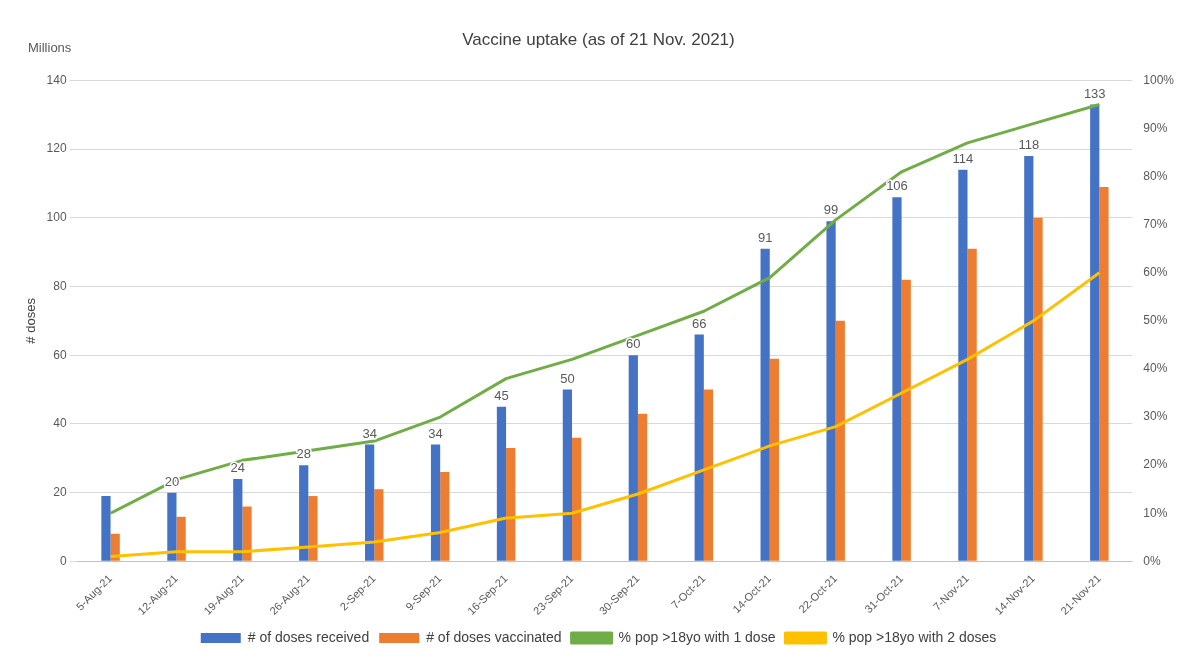  I want to click on data-label: 114, so click(963, 158).